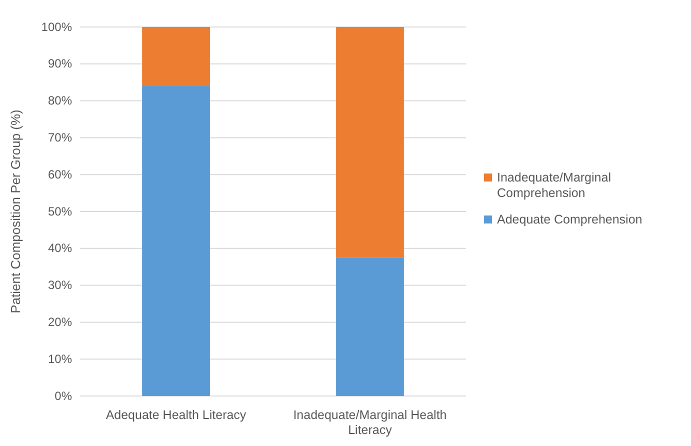 Image resolution: width=691 pixels, height=446 pixels. Describe the element at coordinates (60, 137) in the screenshot. I see `y-tick-label: 70%` at that location.